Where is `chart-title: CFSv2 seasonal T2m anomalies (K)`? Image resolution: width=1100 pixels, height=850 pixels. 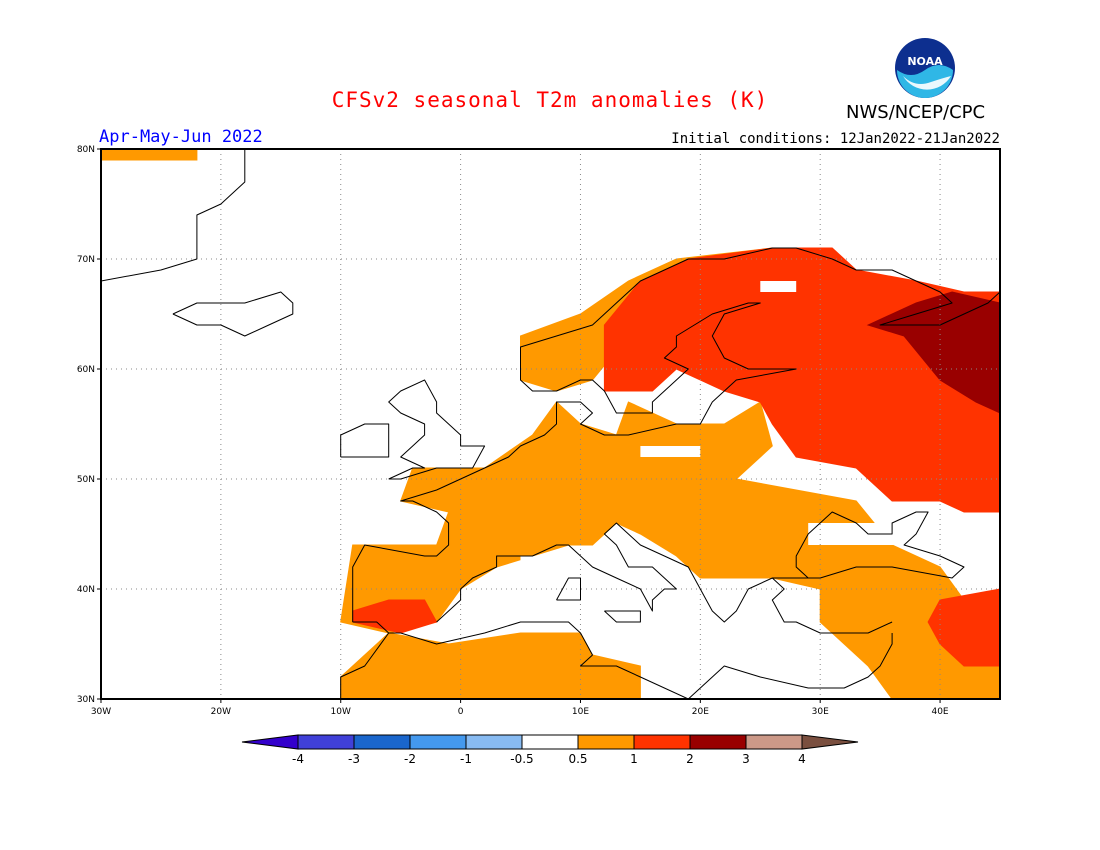
chart-title: CFSv2 seasonal T2m anomalies (K) is located at coordinates (550, 100).